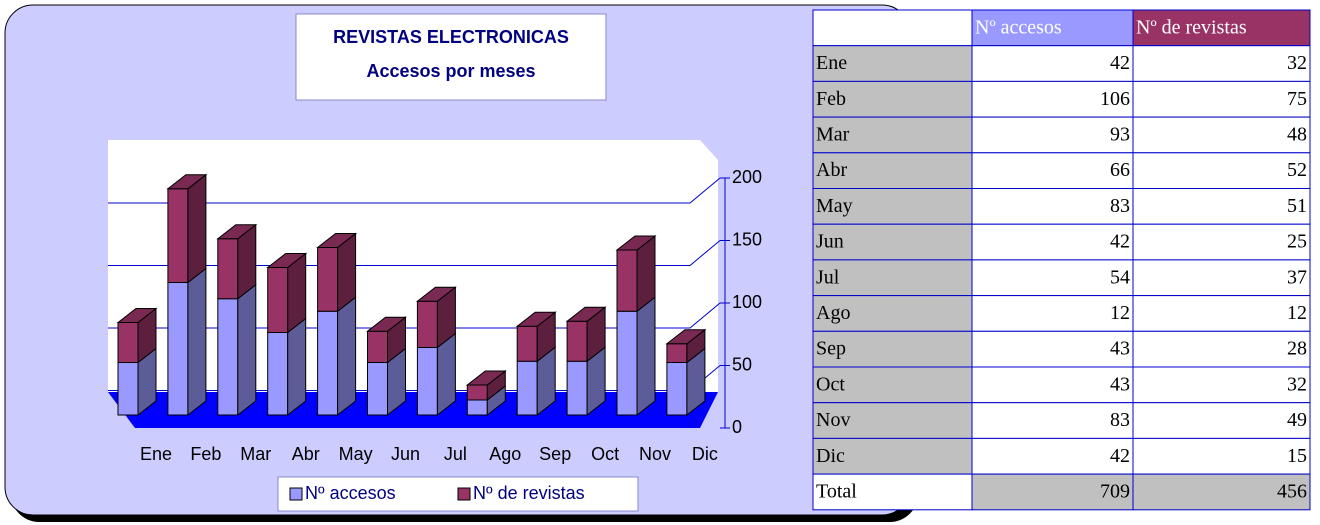 This screenshot has width=1320, height=525. What do you see at coordinates (605, 454) in the screenshot?
I see `x-tick-label: Oct` at bounding box center [605, 454].